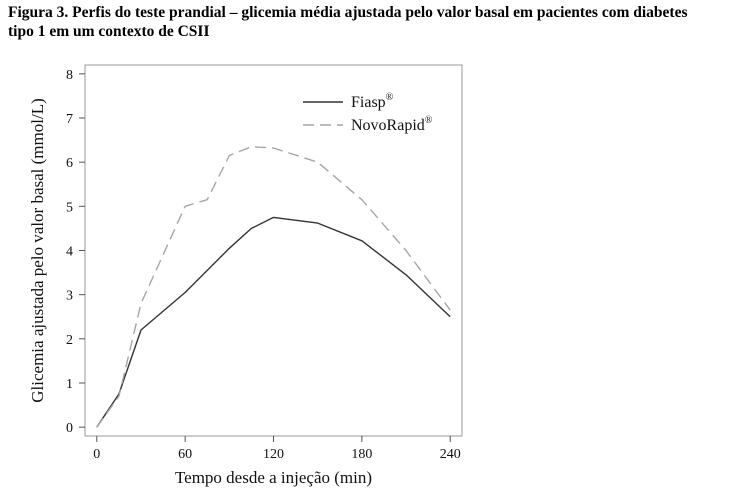 This screenshot has height=500, width=750. I want to click on legend-label-novorapid: NovoRapid®, so click(392, 124).